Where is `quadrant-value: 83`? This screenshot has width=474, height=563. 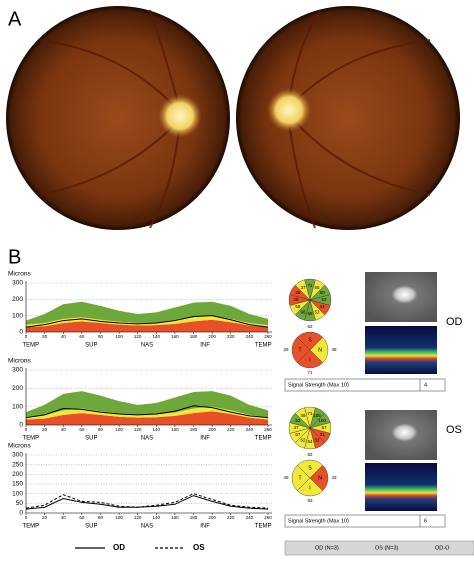
quadrant-value: 83 is located at coordinates (310, 500).